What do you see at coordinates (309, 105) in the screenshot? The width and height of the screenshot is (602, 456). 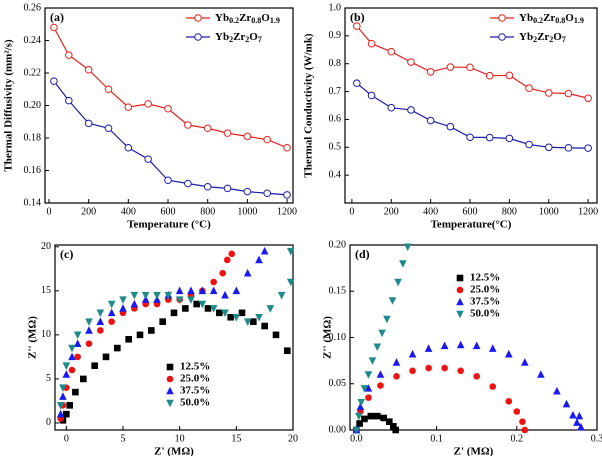 I see `y-axis-label: Thermal Conductivity (W/mk)` at bounding box center [309, 105].